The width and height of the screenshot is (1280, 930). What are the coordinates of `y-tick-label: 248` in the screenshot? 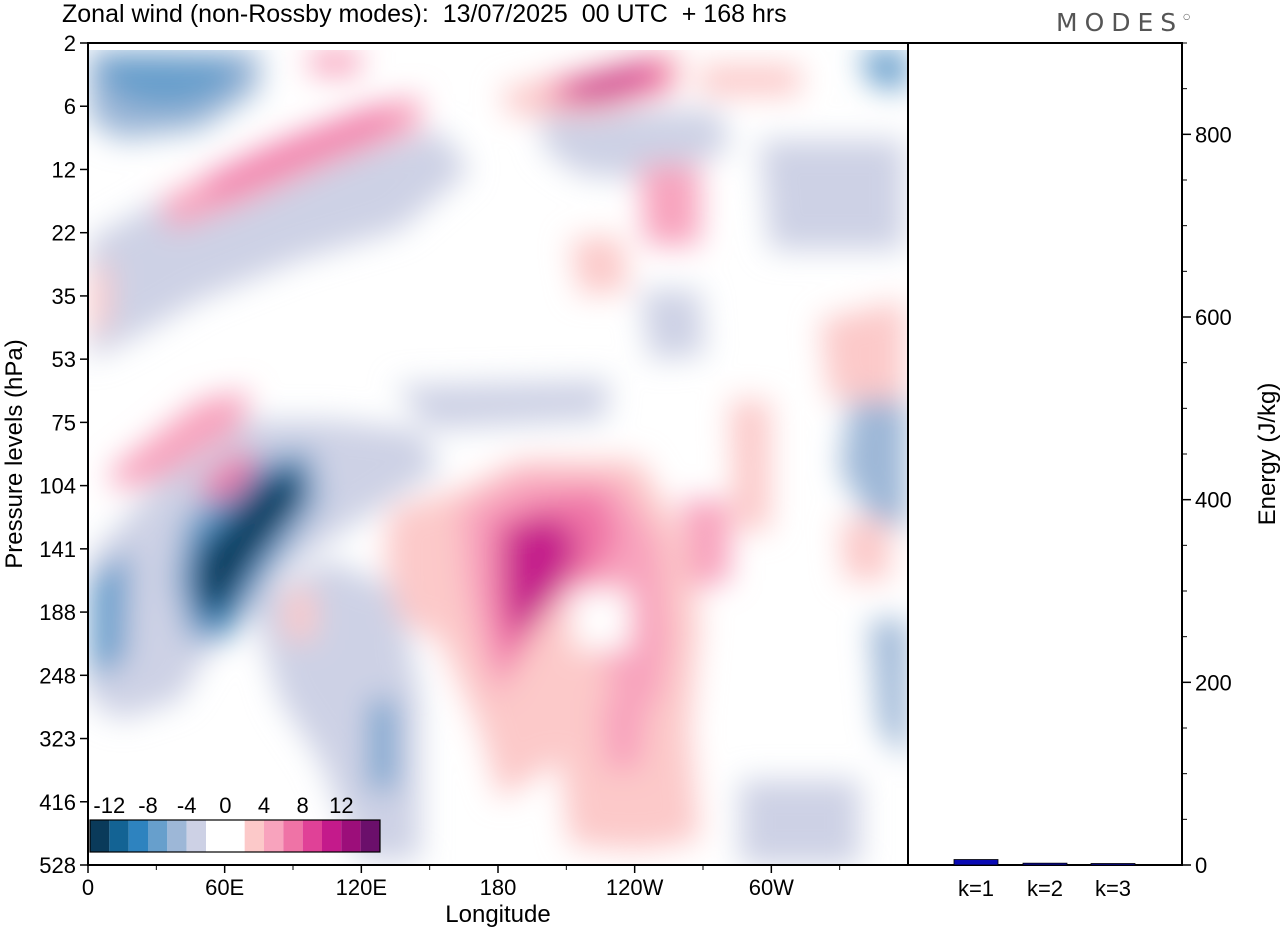 It's located at (57, 675).